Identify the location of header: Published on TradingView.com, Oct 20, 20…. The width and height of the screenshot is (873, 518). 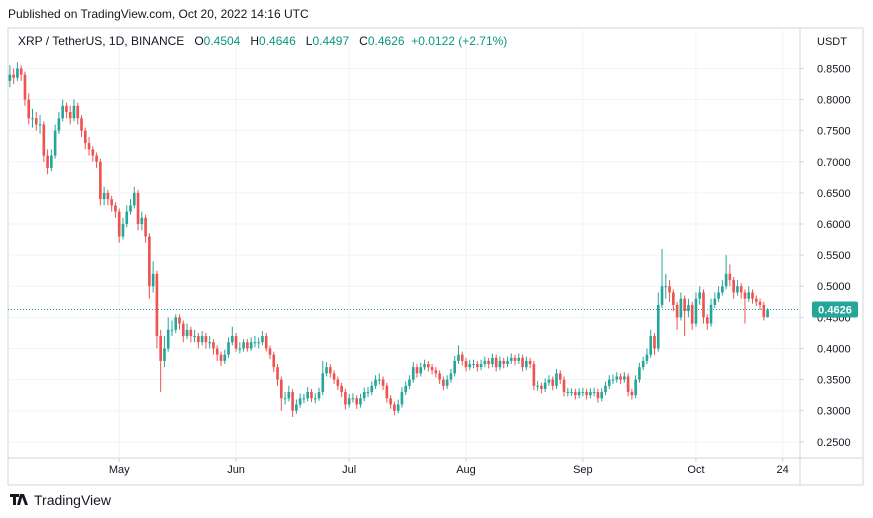
(158, 14).